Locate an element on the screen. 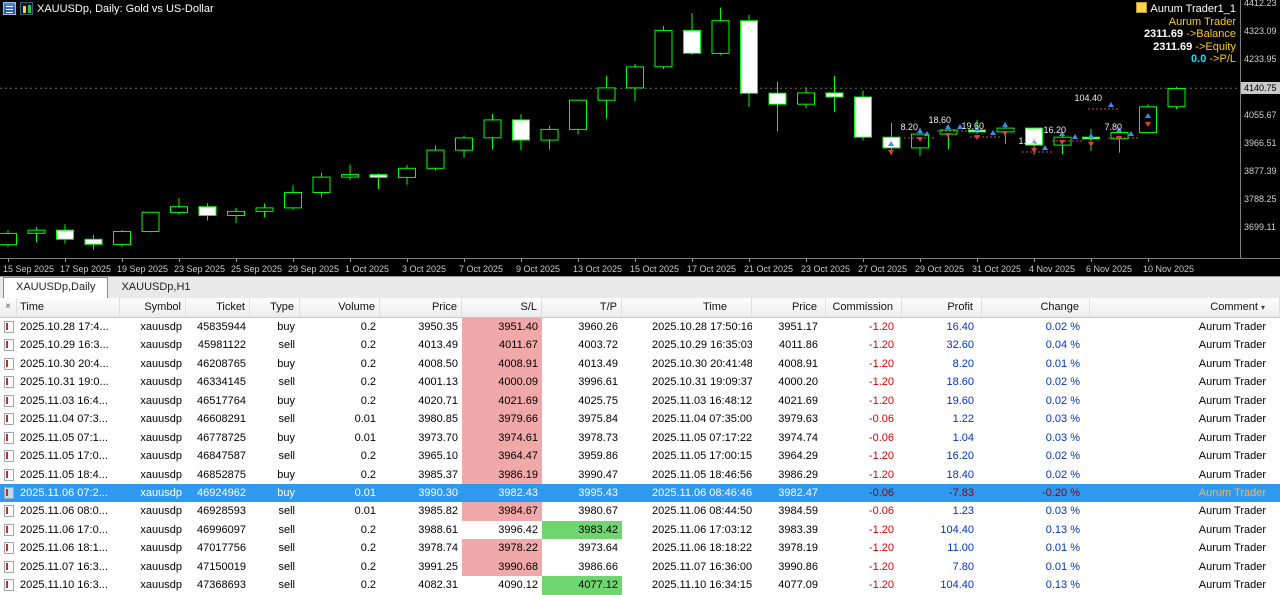 The height and width of the screenshot is (595, 1280). cell-commission: -0.06 is located at coordinates (881, 511).